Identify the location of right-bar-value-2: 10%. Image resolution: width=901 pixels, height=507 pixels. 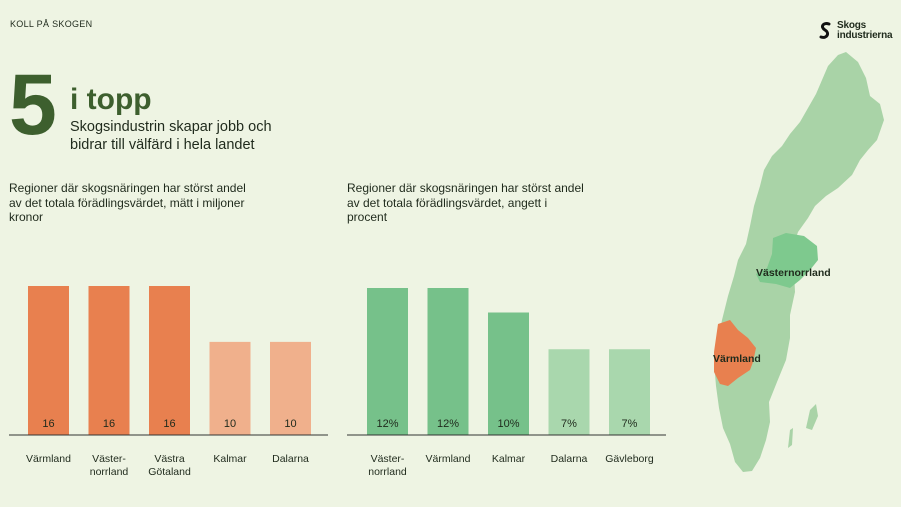
(508, 424).